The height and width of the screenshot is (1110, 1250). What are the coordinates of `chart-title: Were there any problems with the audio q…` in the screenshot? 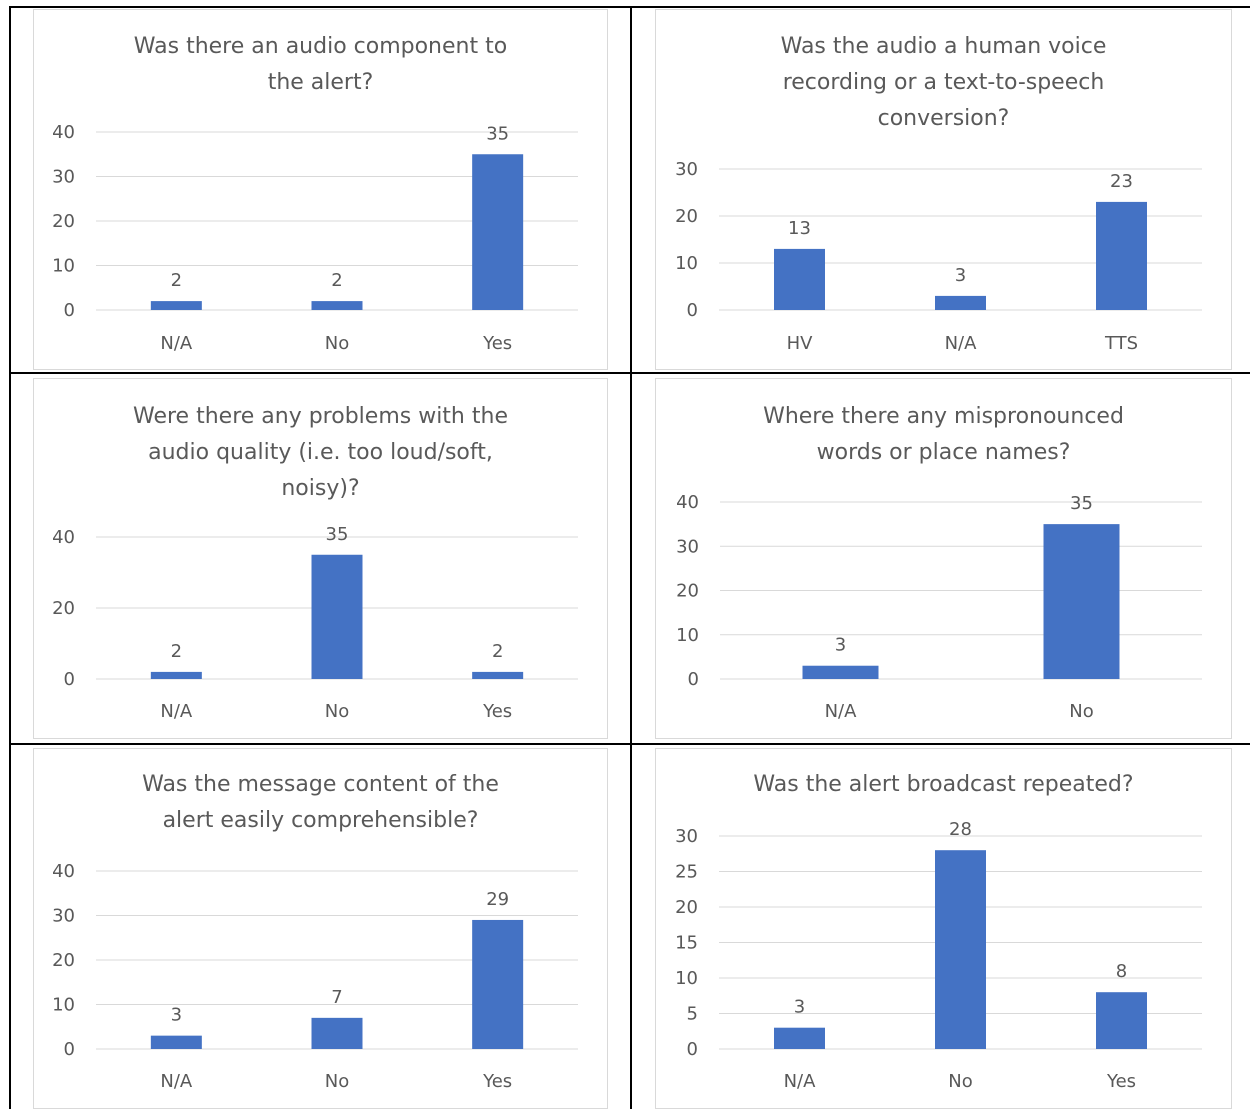 It's located at (320, 452).